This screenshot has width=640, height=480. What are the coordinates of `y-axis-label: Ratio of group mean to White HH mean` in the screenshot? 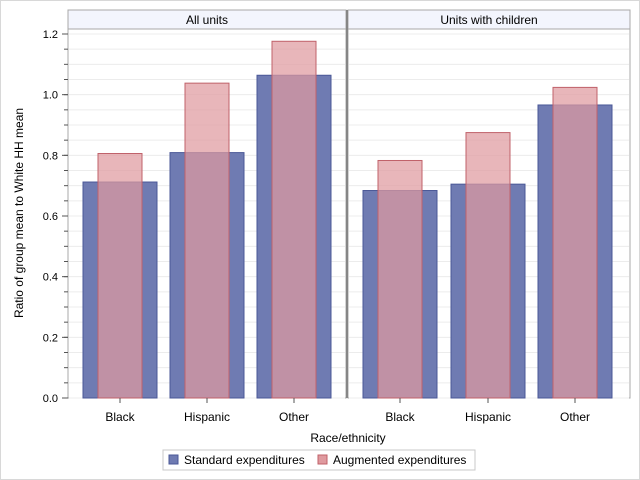 It's located at (19, 213).